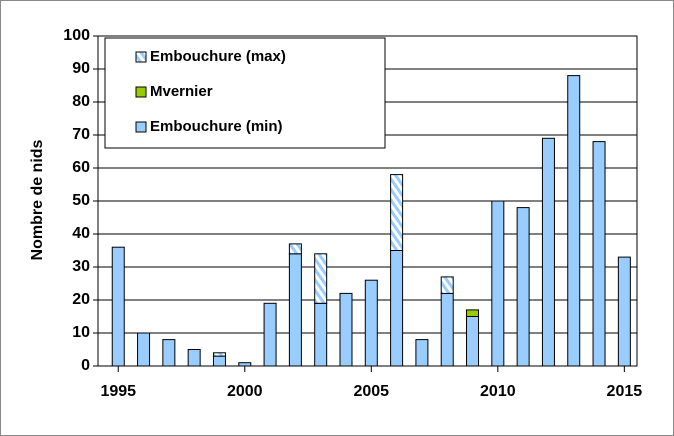 The height and width of the screenshot is (436, 674). What do you see at coordinates (81, 167) in the screenshot?
I see `y-tick-label: 60` at bounding box center [81, 167].